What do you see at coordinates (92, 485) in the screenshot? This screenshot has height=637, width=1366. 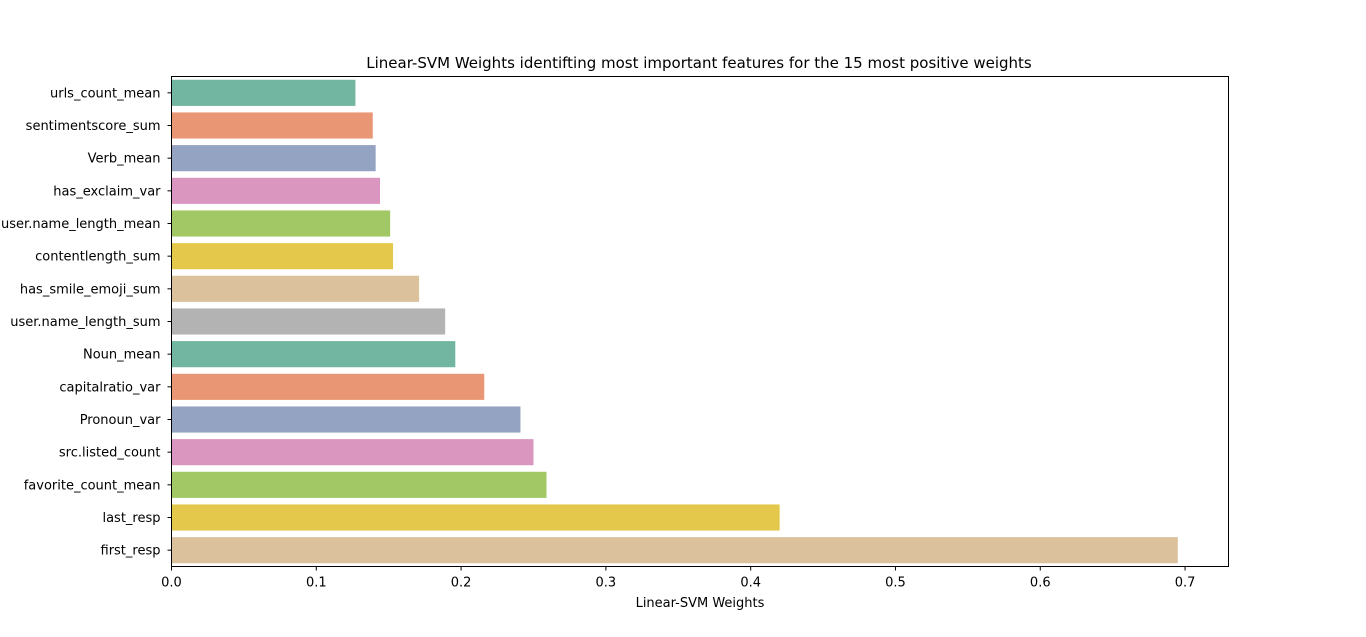 I see `y-tick-label: favorite_count_mean` at bounding box center [92, 485].